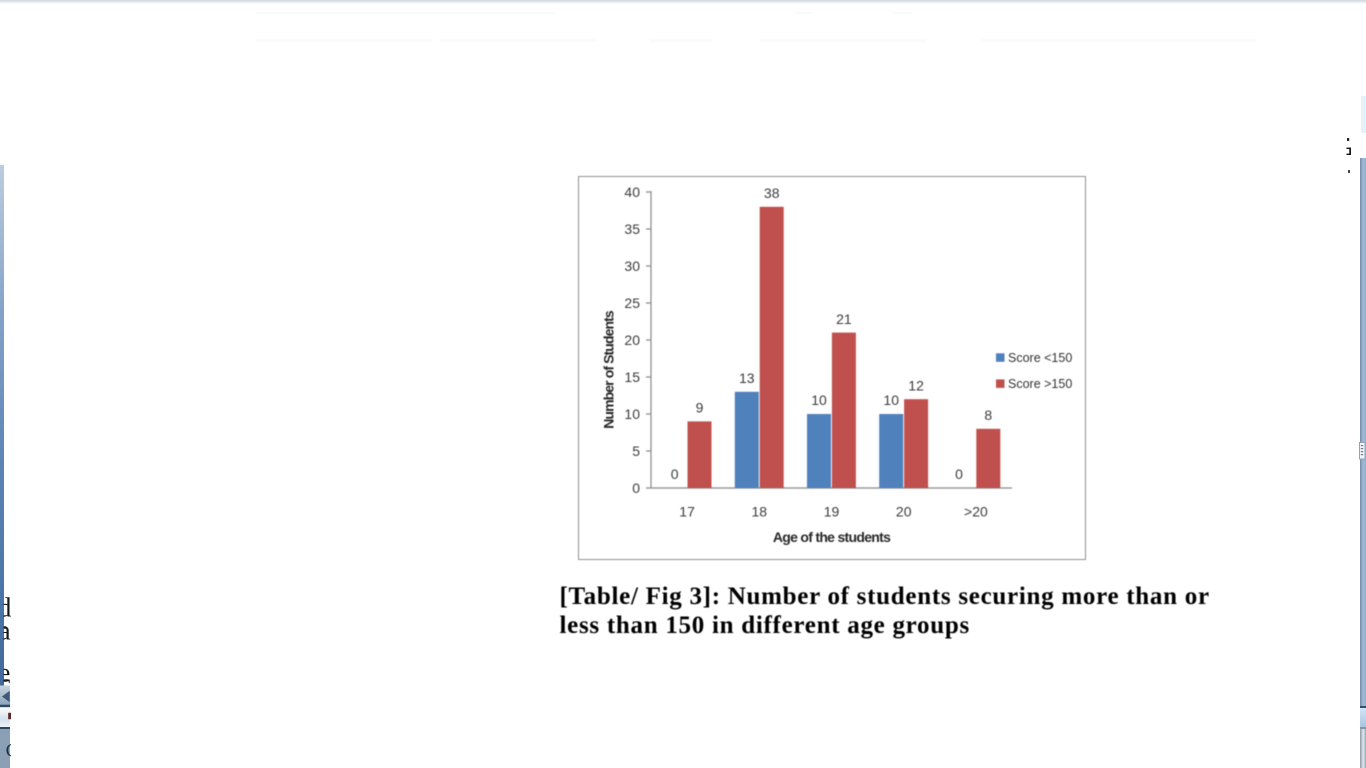 This screenshot has width=1366, height=768. What do you see at coordinates (632, 303) in the screenshot?
I see `svg-text: 25` at bounding box center [632, 303].